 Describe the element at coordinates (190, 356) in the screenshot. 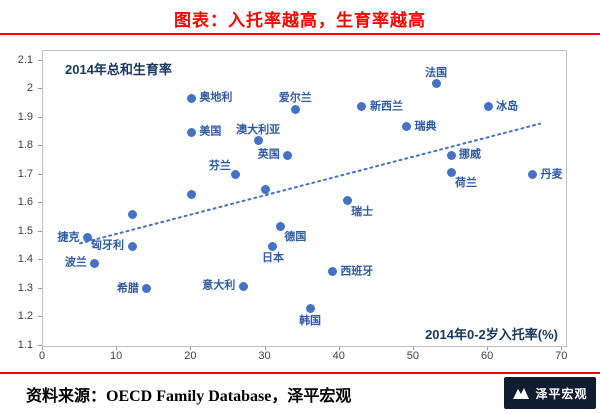

I see `x-axis-tick-label: 20` at that location.